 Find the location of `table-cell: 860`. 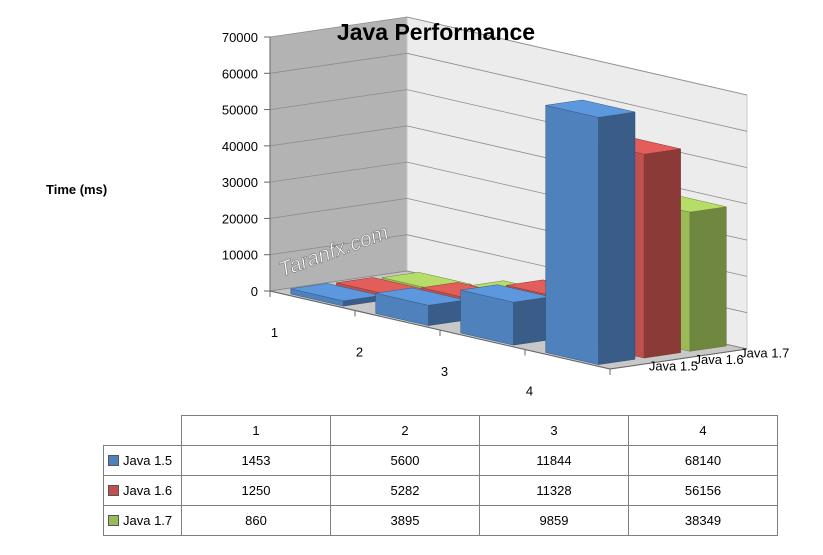

table-cell: 860 is located at coordinates (256, 520).